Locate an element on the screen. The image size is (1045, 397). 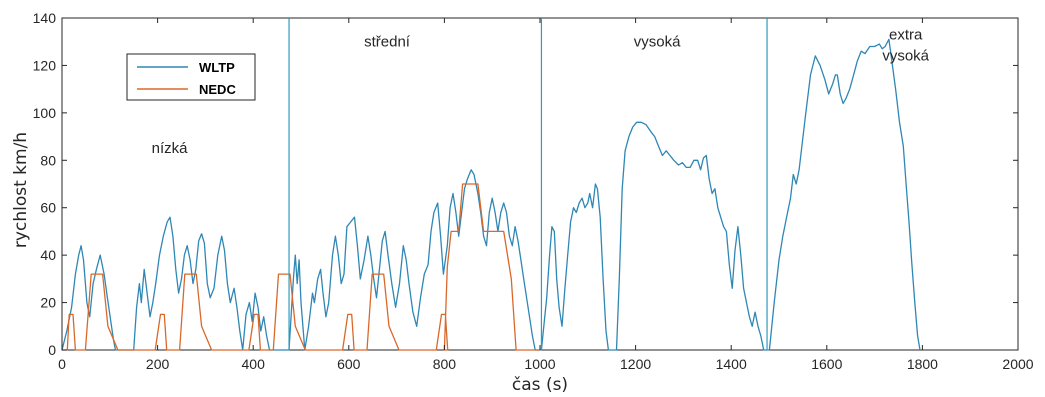
y-axis-title: rychlost km/h is located at coordinates (21, 190).